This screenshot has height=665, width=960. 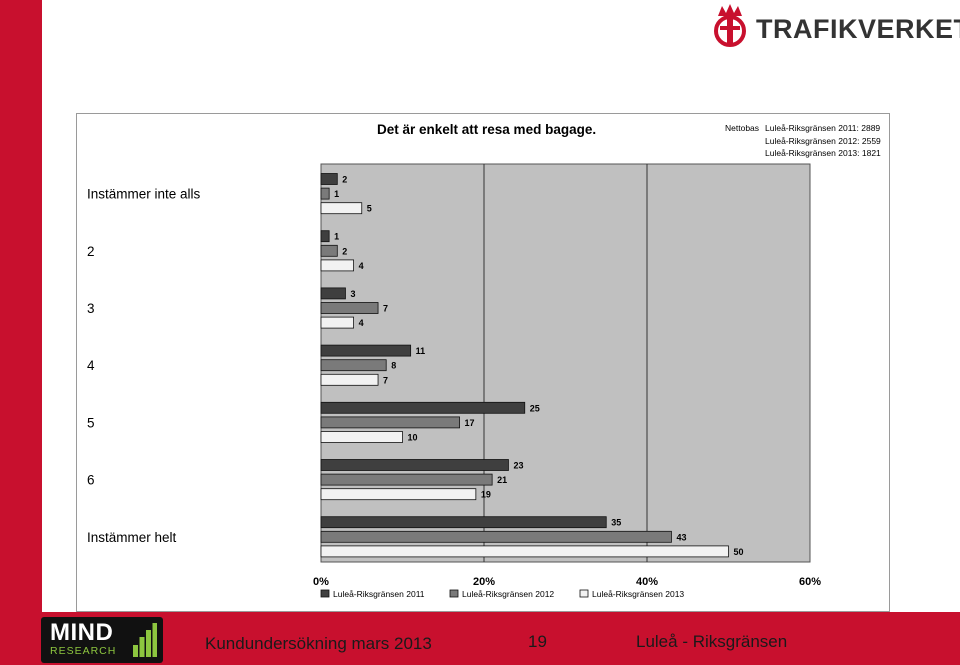 What do you see at coordinates (810, 582) in the screenshot?
I see `x-tick-label: 60%` at bounding box center [810, 582].